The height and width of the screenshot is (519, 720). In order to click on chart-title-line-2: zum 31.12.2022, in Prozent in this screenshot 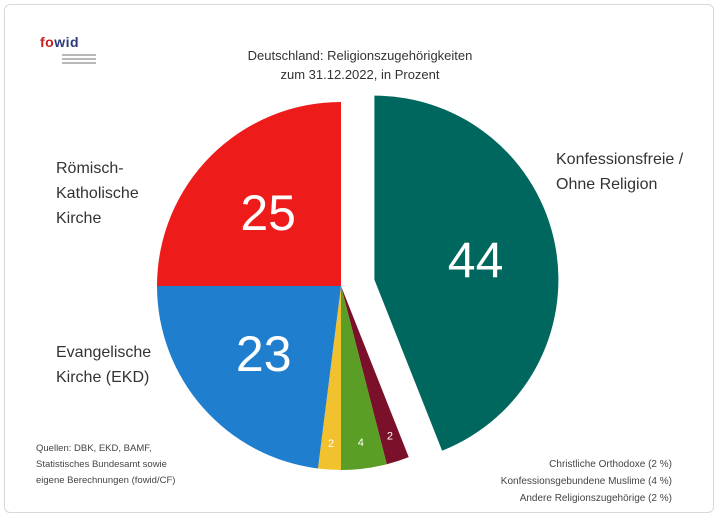, I will do `click(360, 74)`.